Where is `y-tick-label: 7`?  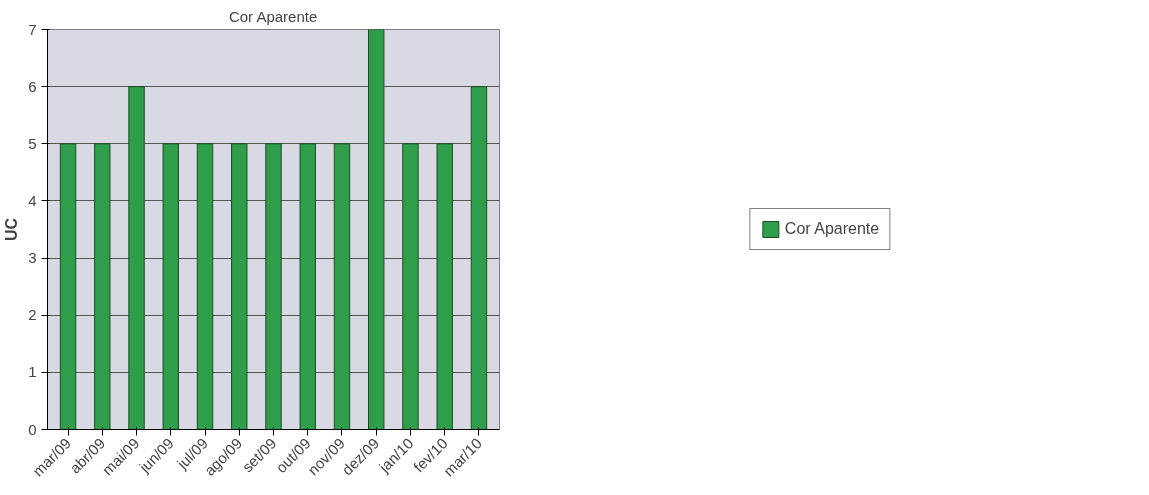 y-tick-label: 7 is located at coordinates (32, 29).